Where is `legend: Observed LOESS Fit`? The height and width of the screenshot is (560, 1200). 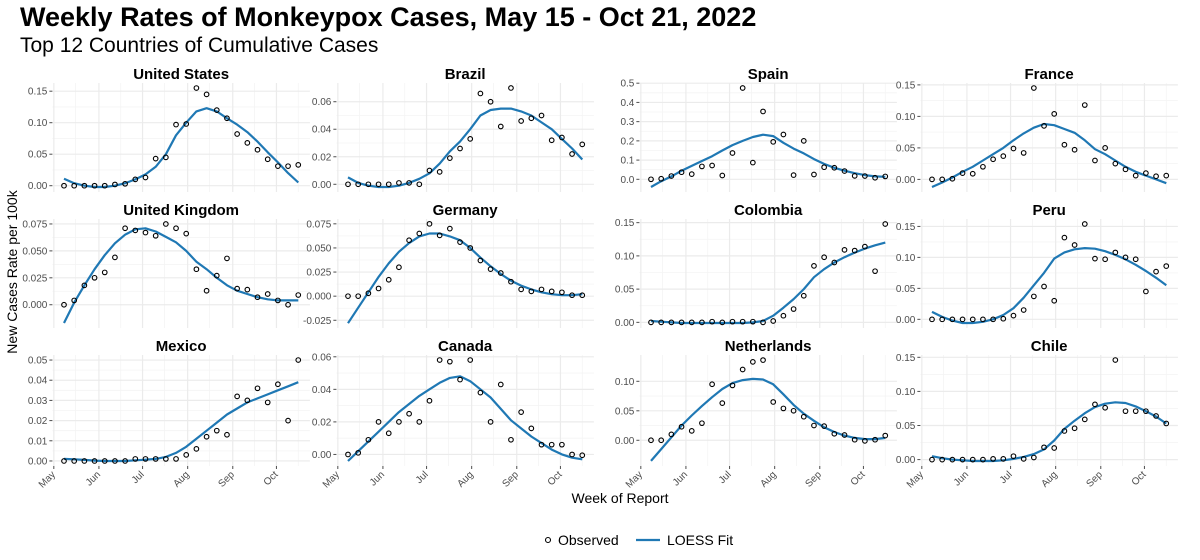 legend: Observed LOESS Fit is located at coordinates (638, 540).